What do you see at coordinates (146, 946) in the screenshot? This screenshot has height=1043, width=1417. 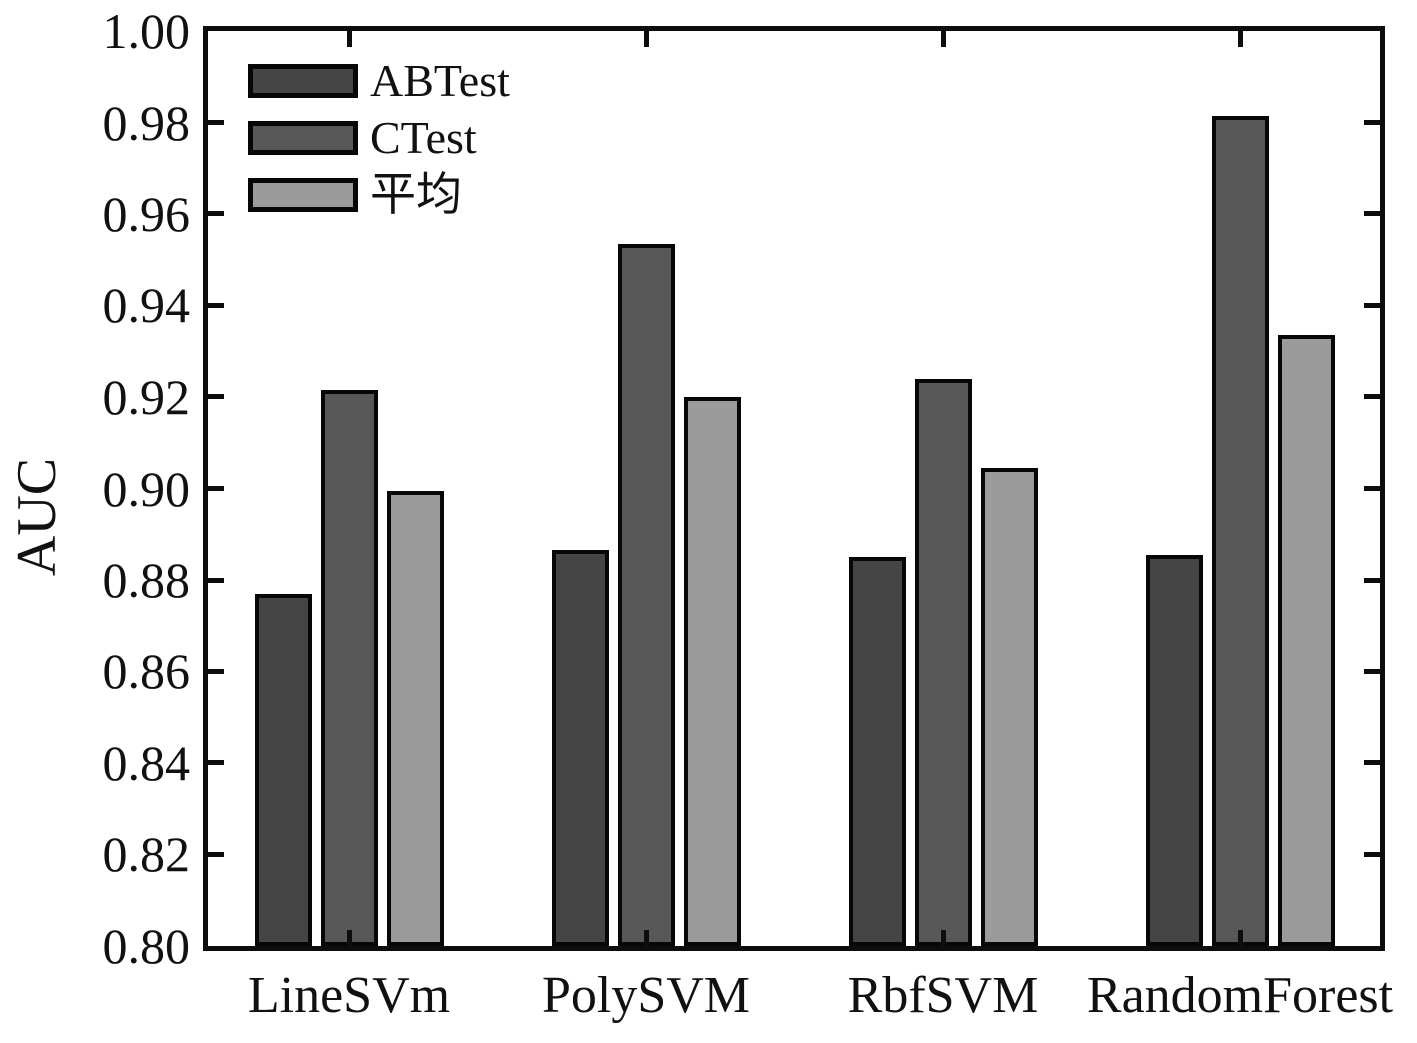 I see `y-tick-label: 0.80` at bounding box center [146, 946].